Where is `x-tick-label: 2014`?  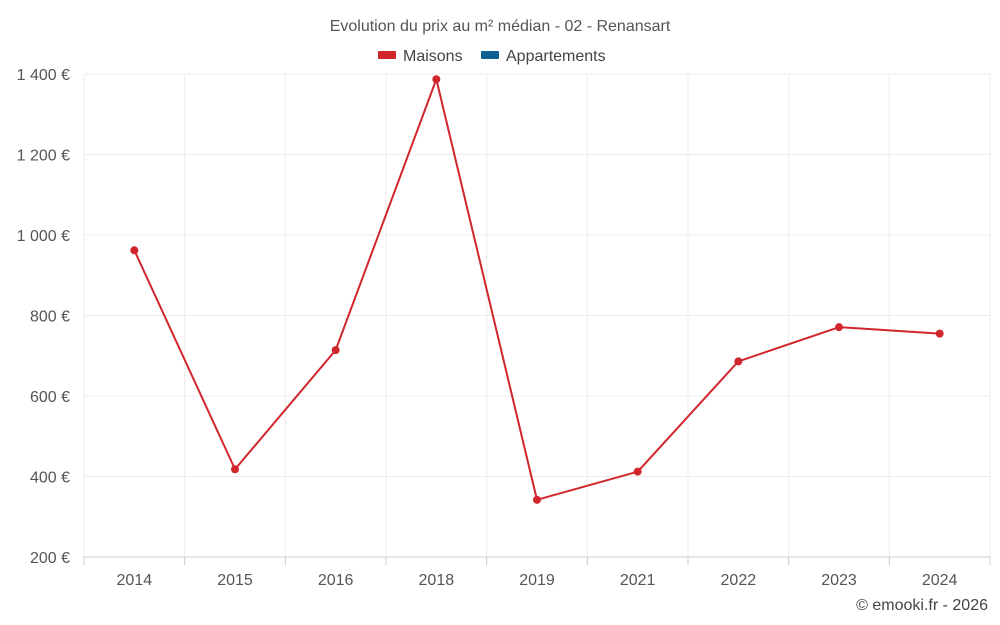
x-tick-label: 2014 is located at coordinates (135, 580).